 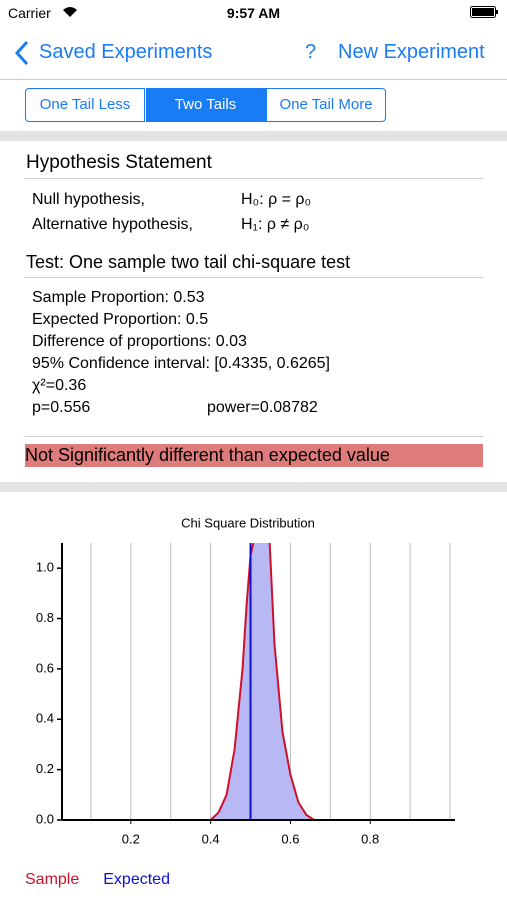 I want to click on y-tick-label: 1.0, so click(x=45, y=567).